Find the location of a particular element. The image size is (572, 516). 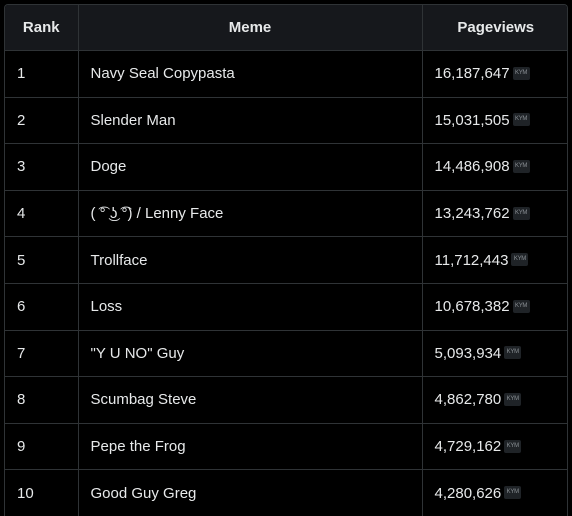

rank-cell: 4 is located at coordinates (41, 214).